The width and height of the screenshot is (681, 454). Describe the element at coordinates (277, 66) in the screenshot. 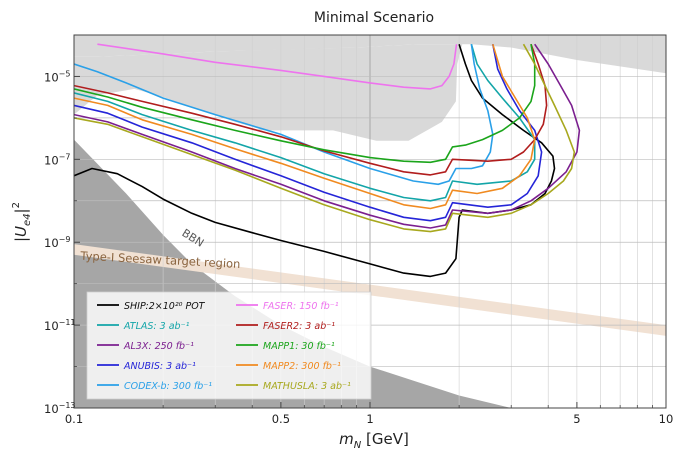

I see `series-line-faser` at that location.